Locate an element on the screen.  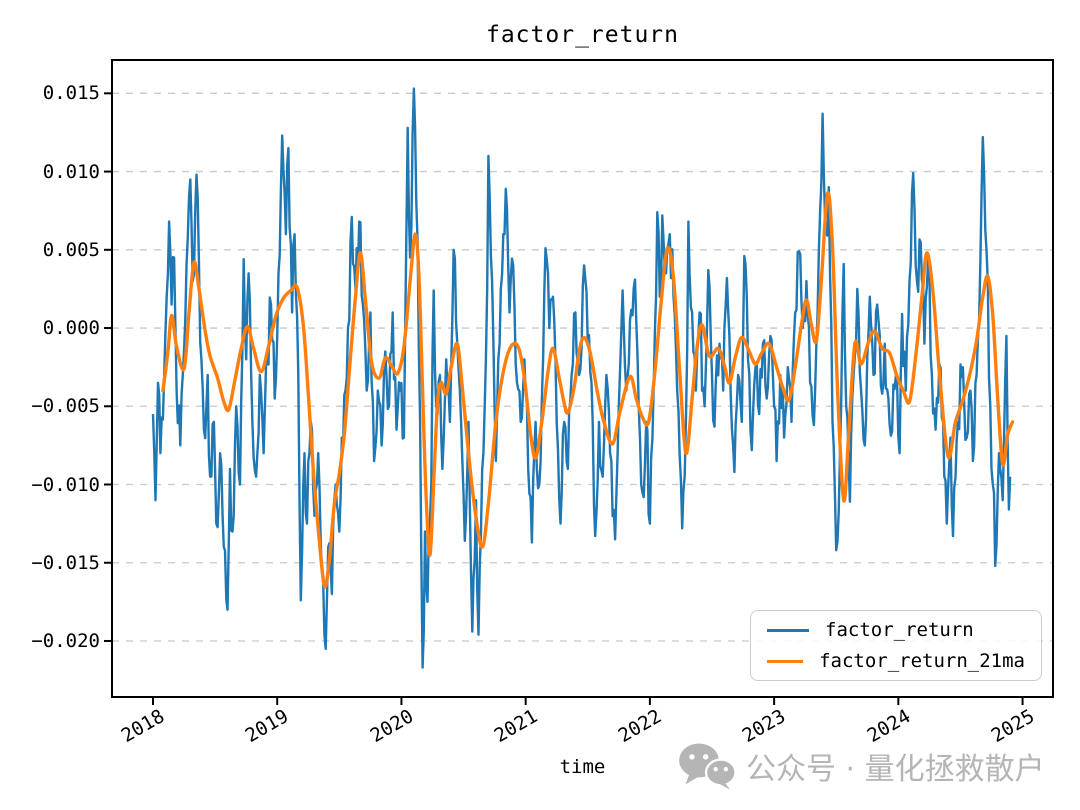
x-tick-label: 2021 is located at coordinates (516, 726).